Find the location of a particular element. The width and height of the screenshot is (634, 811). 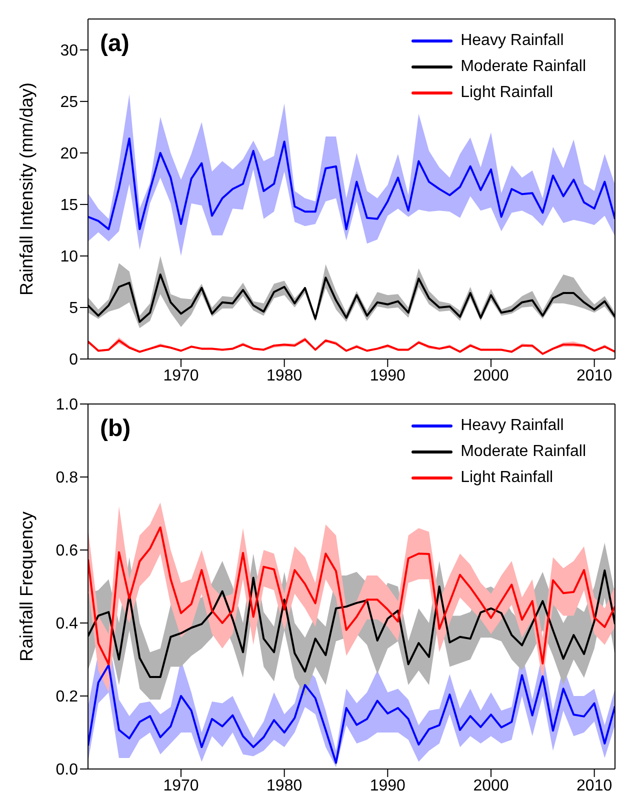

y-tick-label: 0.4 is located at coordinates (67, 624).